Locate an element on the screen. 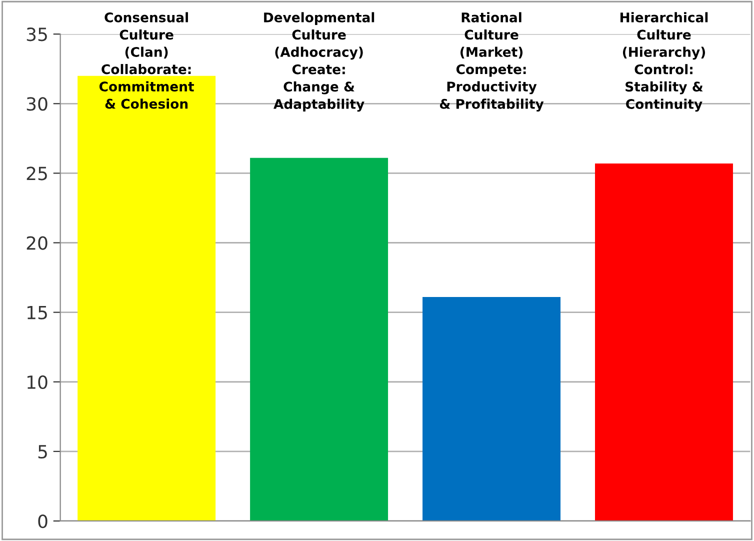  annotation: Hierarchical Culture (Hierarchy) Control: Stability & Continuity is located at coordinates (664, 62).